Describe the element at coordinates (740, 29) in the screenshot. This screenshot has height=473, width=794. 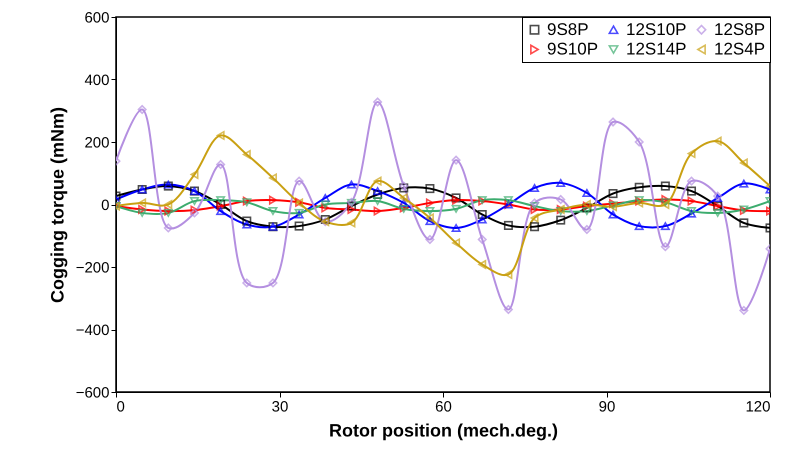
I see `legend-label: 12S8P` at that location.